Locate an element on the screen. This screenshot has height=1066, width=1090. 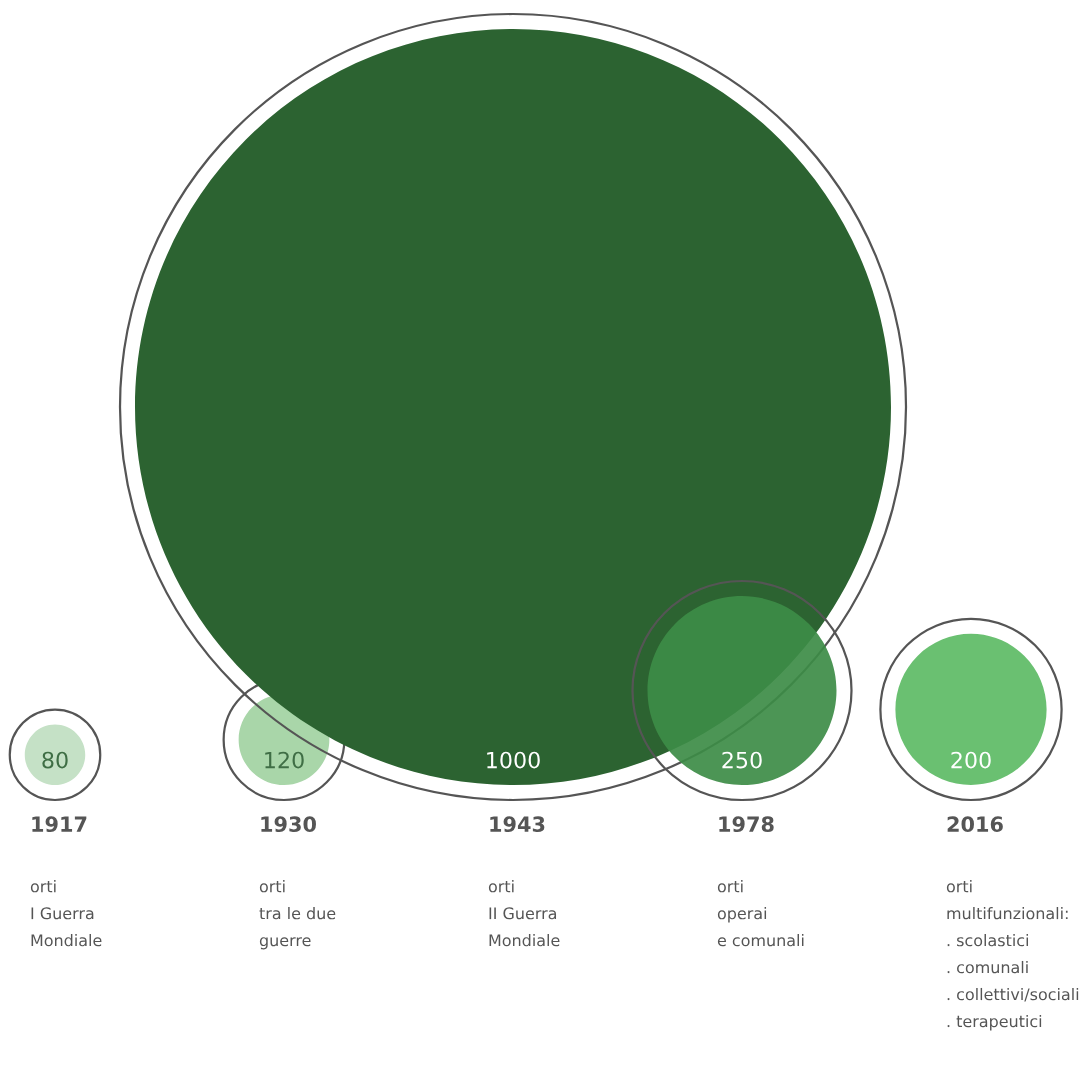
text: orti tra le due guerre is located at coordinates (297, 915).